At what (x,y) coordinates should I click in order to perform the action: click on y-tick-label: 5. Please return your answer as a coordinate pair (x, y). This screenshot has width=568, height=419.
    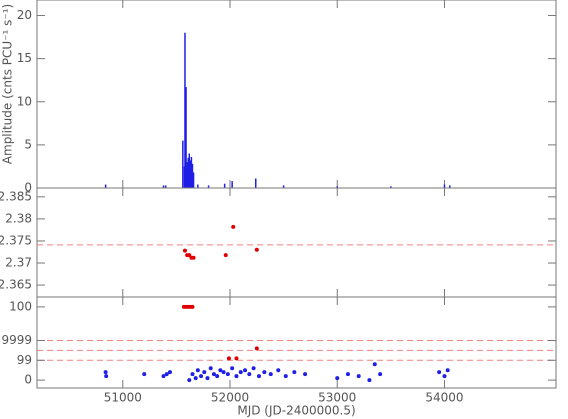
    Looking at the image, I should click on (28, 144).